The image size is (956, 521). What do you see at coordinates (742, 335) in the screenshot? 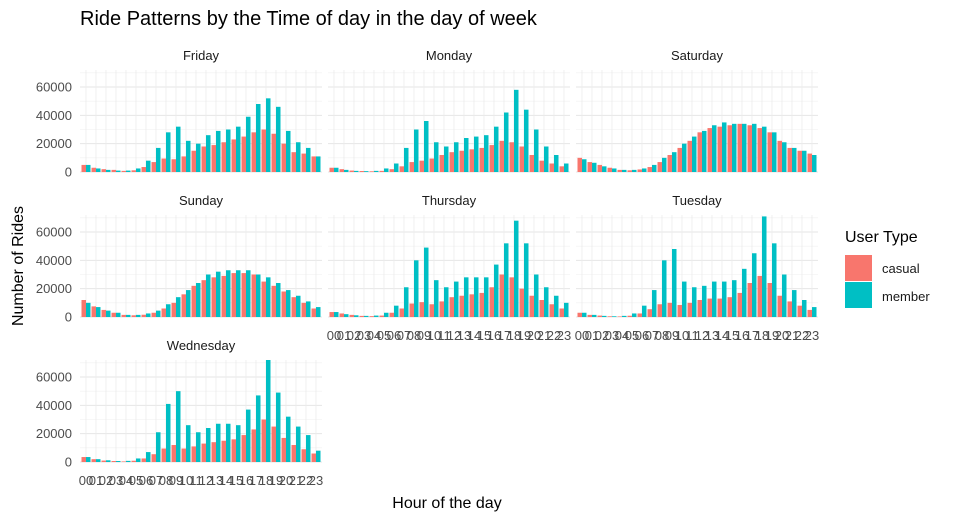
I see `x-tick-label: 16` at bounding box center [742, 335].